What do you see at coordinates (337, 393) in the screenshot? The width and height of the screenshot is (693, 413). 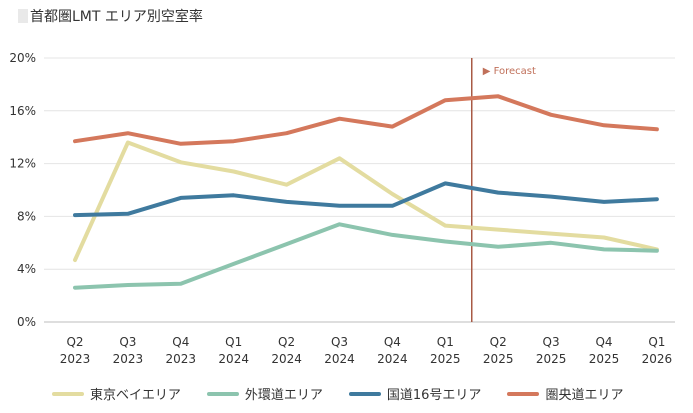 I see `chart-legend: 東京ベイエリア 外環道エリア 国道16号エリア 圏央道エリア` at bounding box center [337, 393].